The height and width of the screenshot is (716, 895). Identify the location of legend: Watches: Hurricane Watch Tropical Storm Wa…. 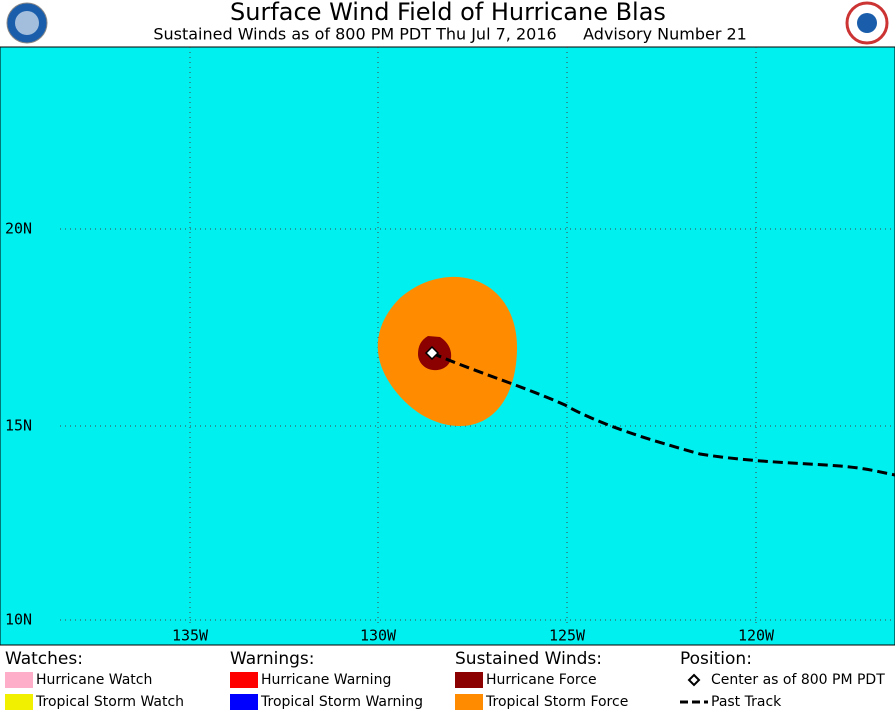
(445, 679).